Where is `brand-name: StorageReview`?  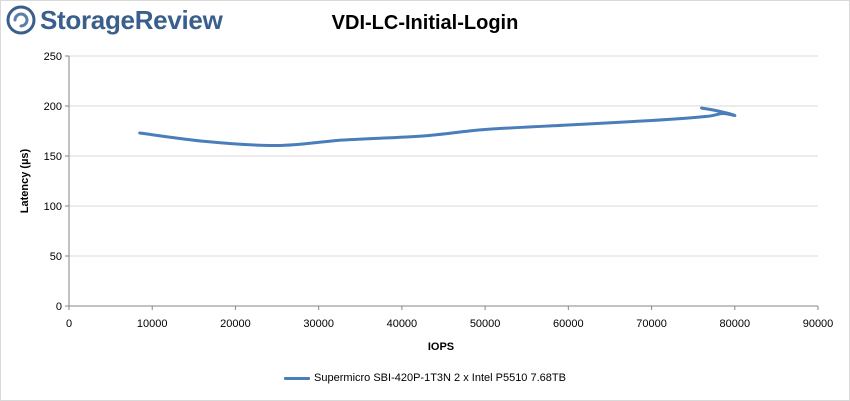 brand-name: StorageReview is located at coordinates (131, 19).